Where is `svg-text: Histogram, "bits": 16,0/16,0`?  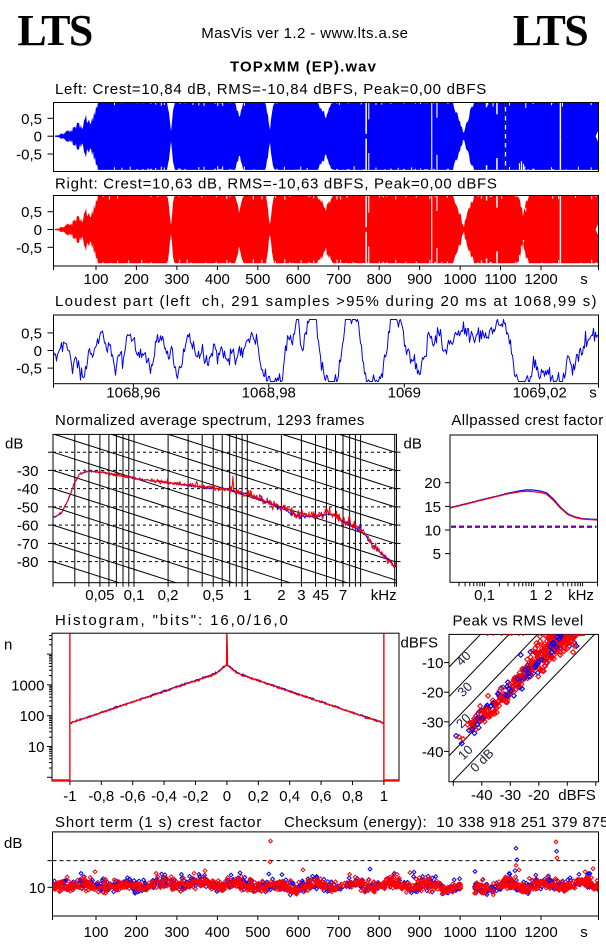 svg-text: Histogram, "bits": 16,0/16,0 is located at coordinates (172, 620).